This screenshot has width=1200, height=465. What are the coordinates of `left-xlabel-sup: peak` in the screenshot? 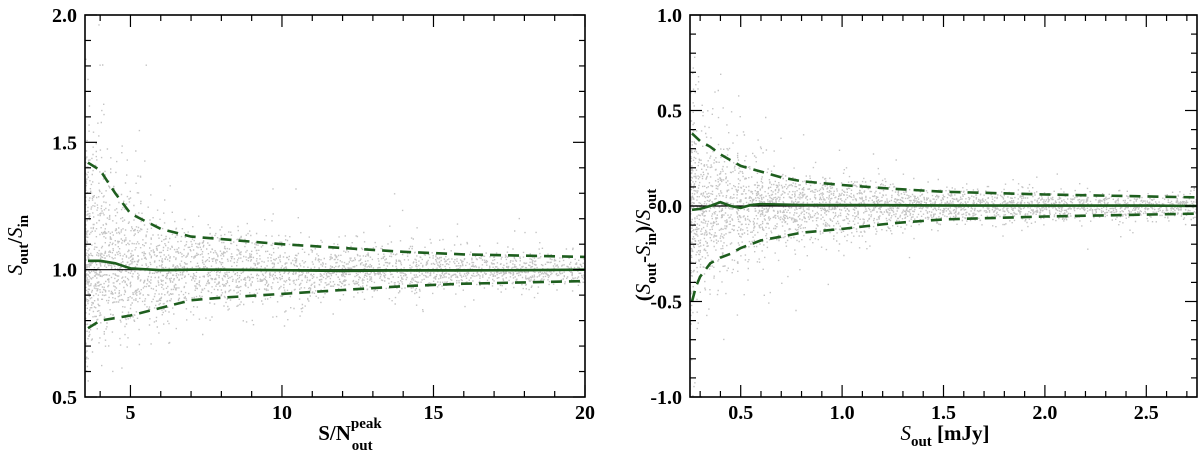 It's located at (367, 424).